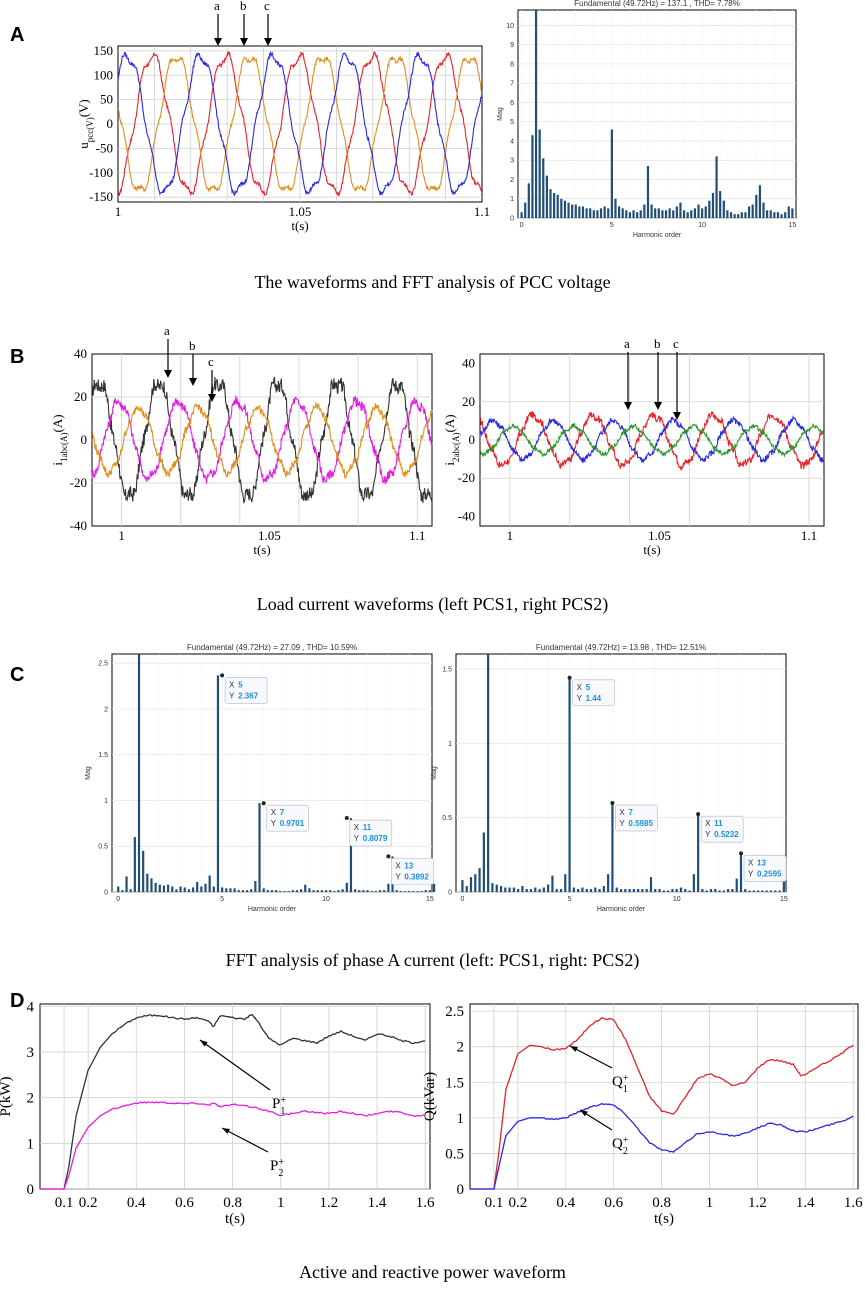  I want to click on y-tick-label: 4, so click(31, 1007).